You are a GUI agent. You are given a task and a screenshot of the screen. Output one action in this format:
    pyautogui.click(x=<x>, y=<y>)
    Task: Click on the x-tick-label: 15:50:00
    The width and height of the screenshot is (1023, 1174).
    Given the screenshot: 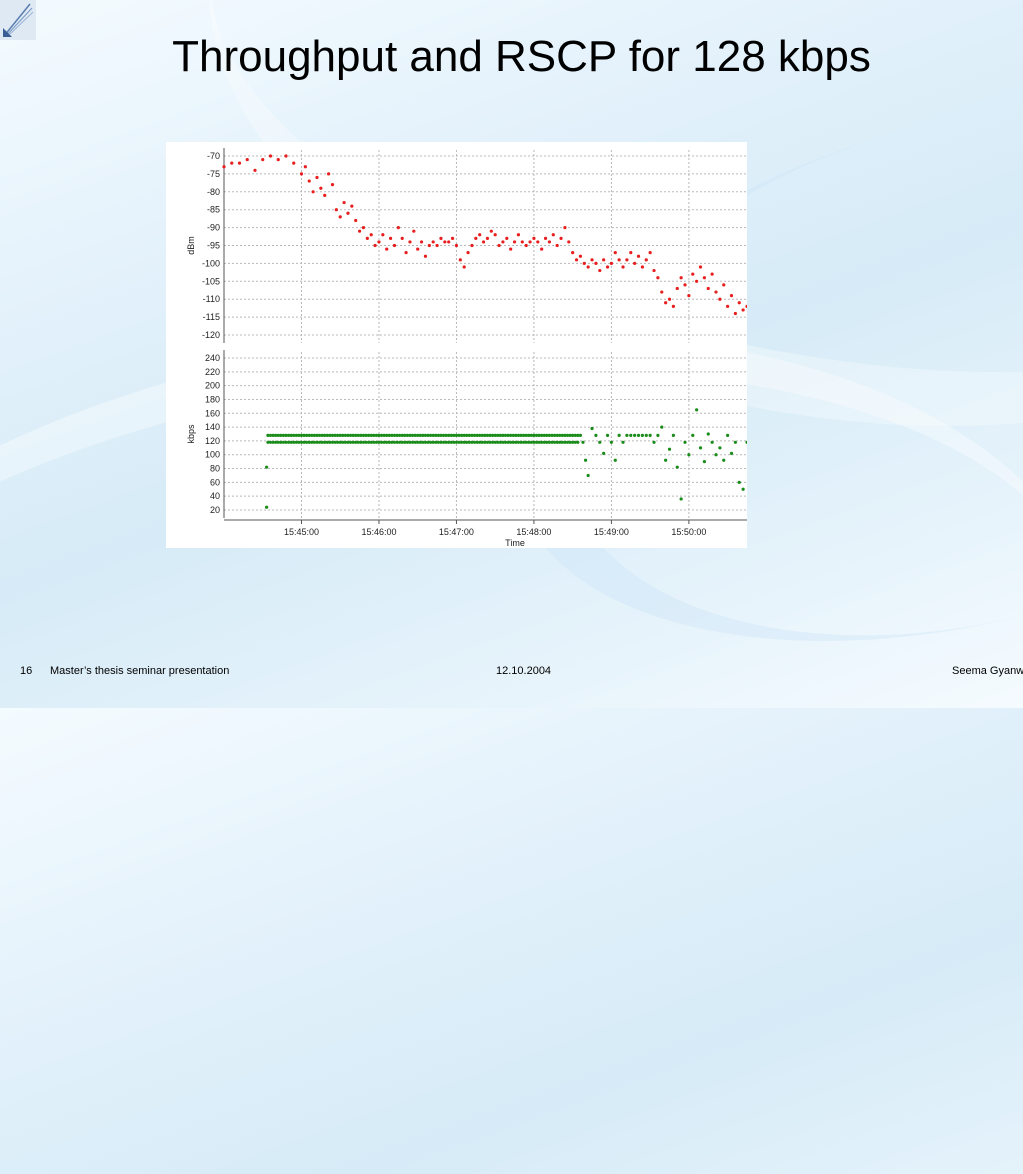 What is the action you would take?
    pyautogui.click(x=688, y=532)
    